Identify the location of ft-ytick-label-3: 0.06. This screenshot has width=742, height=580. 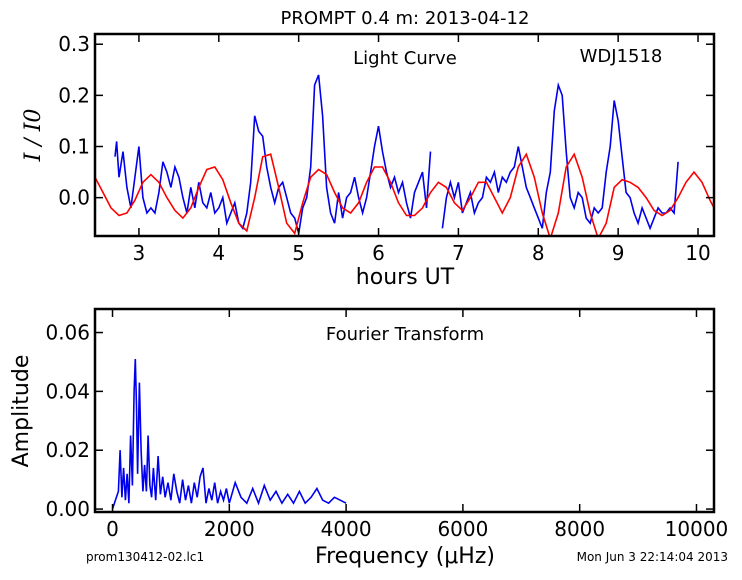
(67, 333).